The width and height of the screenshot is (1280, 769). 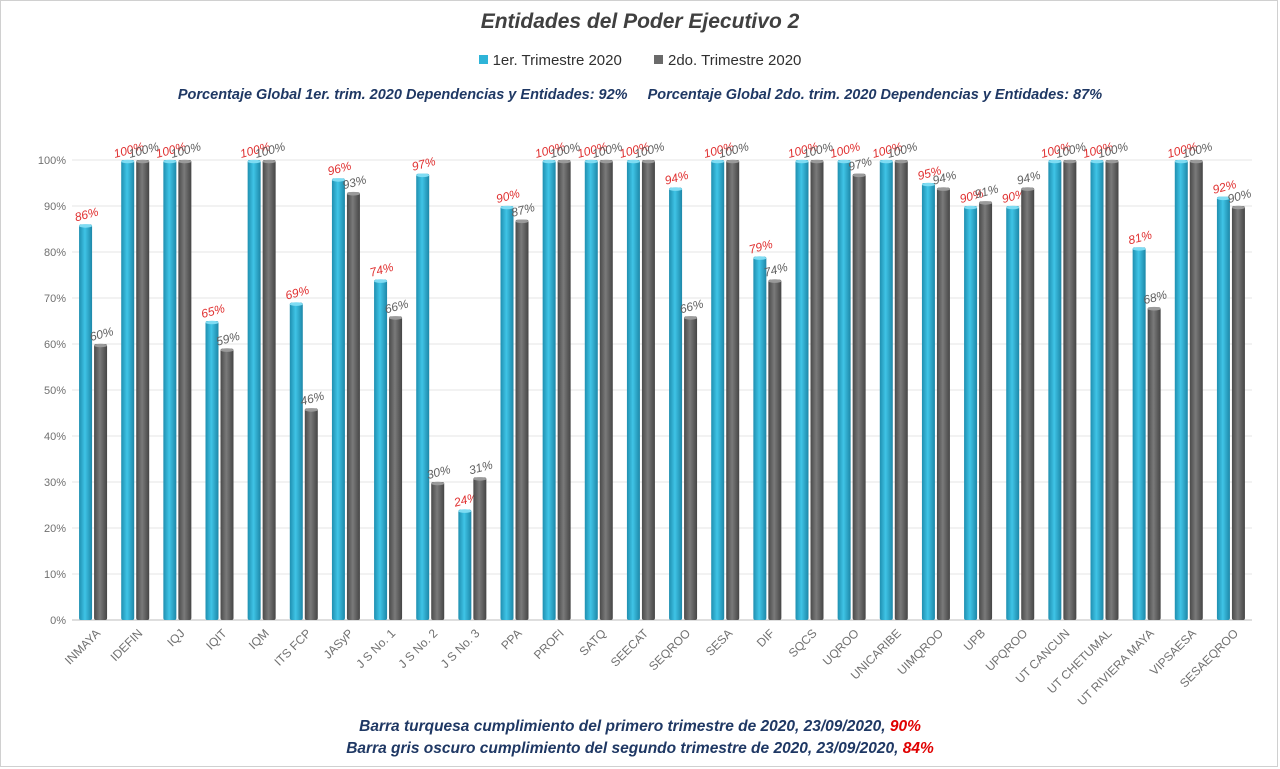 What do you see at coordinates (423, 164) in the screenshot?
I see `data-label-q1: 97%` at bounding box center [423, 164].